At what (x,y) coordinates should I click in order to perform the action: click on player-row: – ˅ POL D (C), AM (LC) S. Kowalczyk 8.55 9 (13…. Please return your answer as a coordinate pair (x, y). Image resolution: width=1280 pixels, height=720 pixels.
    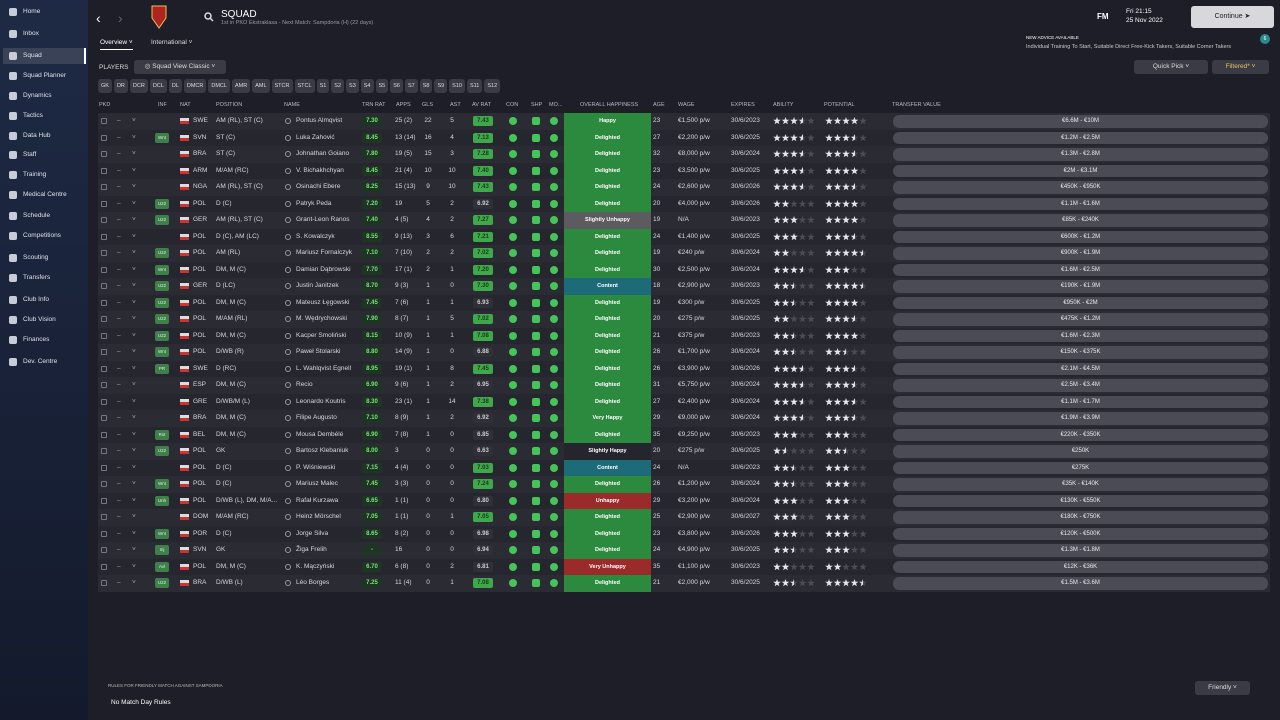
    Looking at the image, I should click on (684, 236).